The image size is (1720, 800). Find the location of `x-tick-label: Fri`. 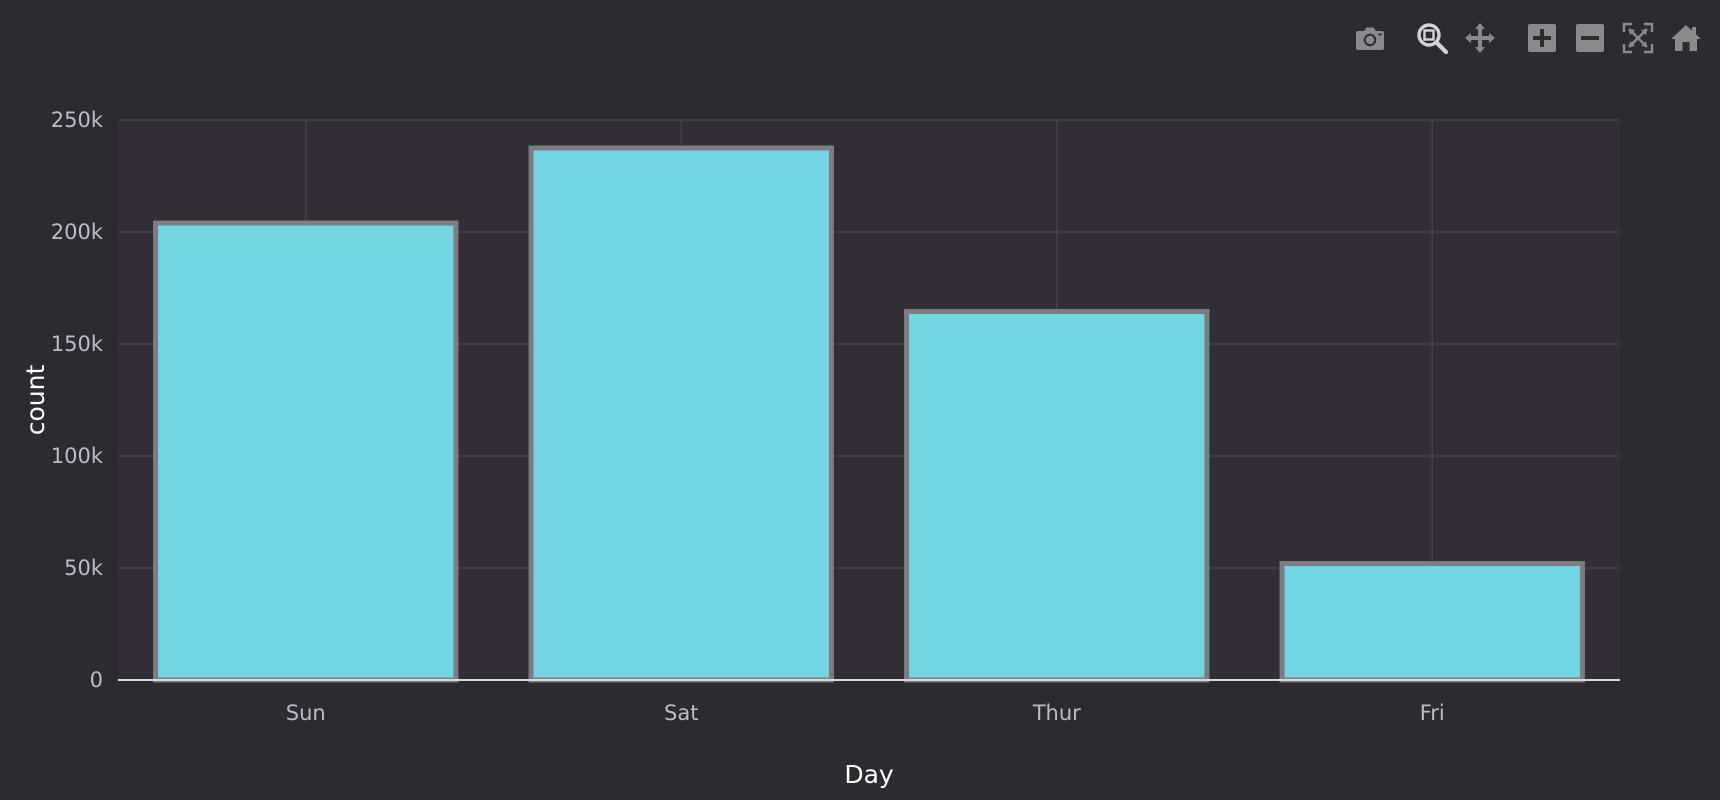

x-tick-label: Fri is located at coordinates (1432, 713).